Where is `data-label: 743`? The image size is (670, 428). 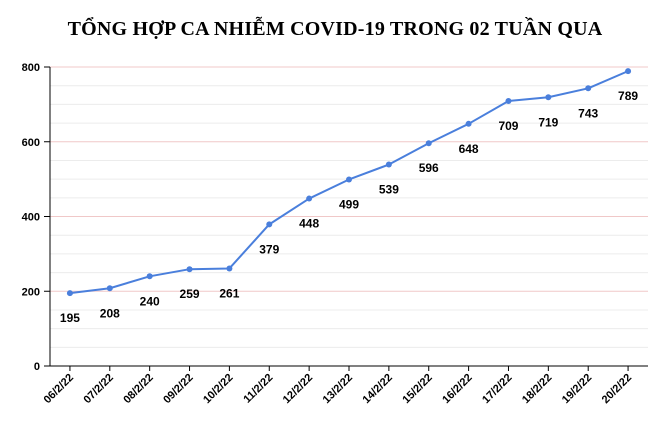 data-label: 743 is located at coordinates (588, 113).